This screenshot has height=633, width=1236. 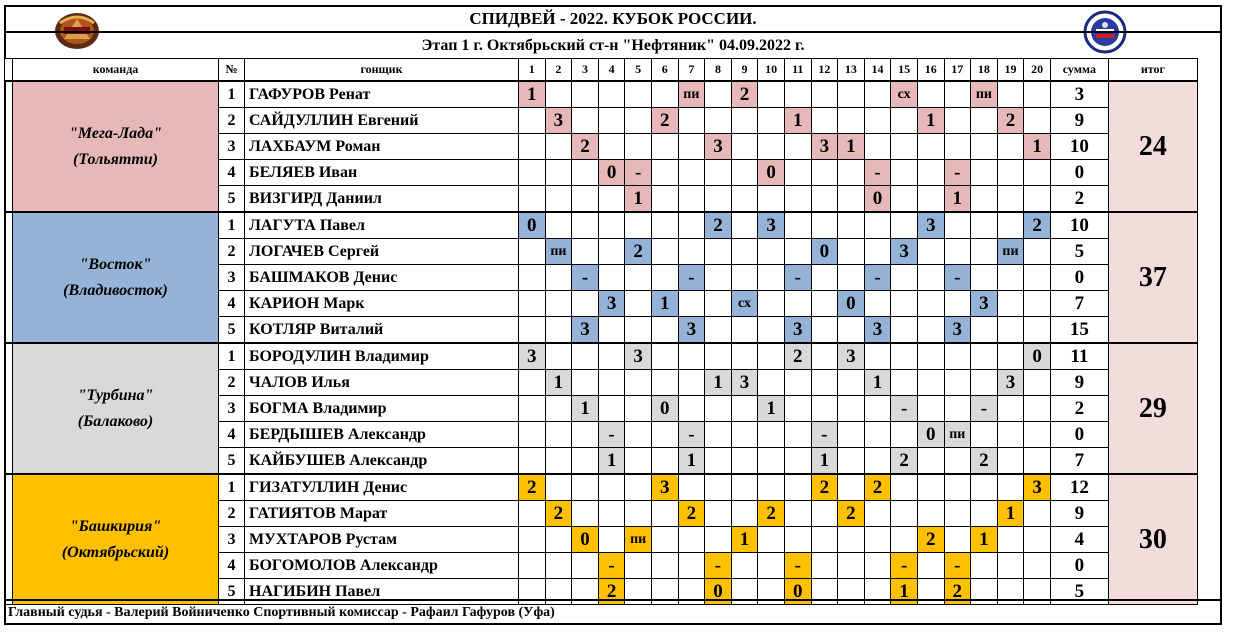 I want to click on rider-sum: 12, so click(x=1079, y=487).